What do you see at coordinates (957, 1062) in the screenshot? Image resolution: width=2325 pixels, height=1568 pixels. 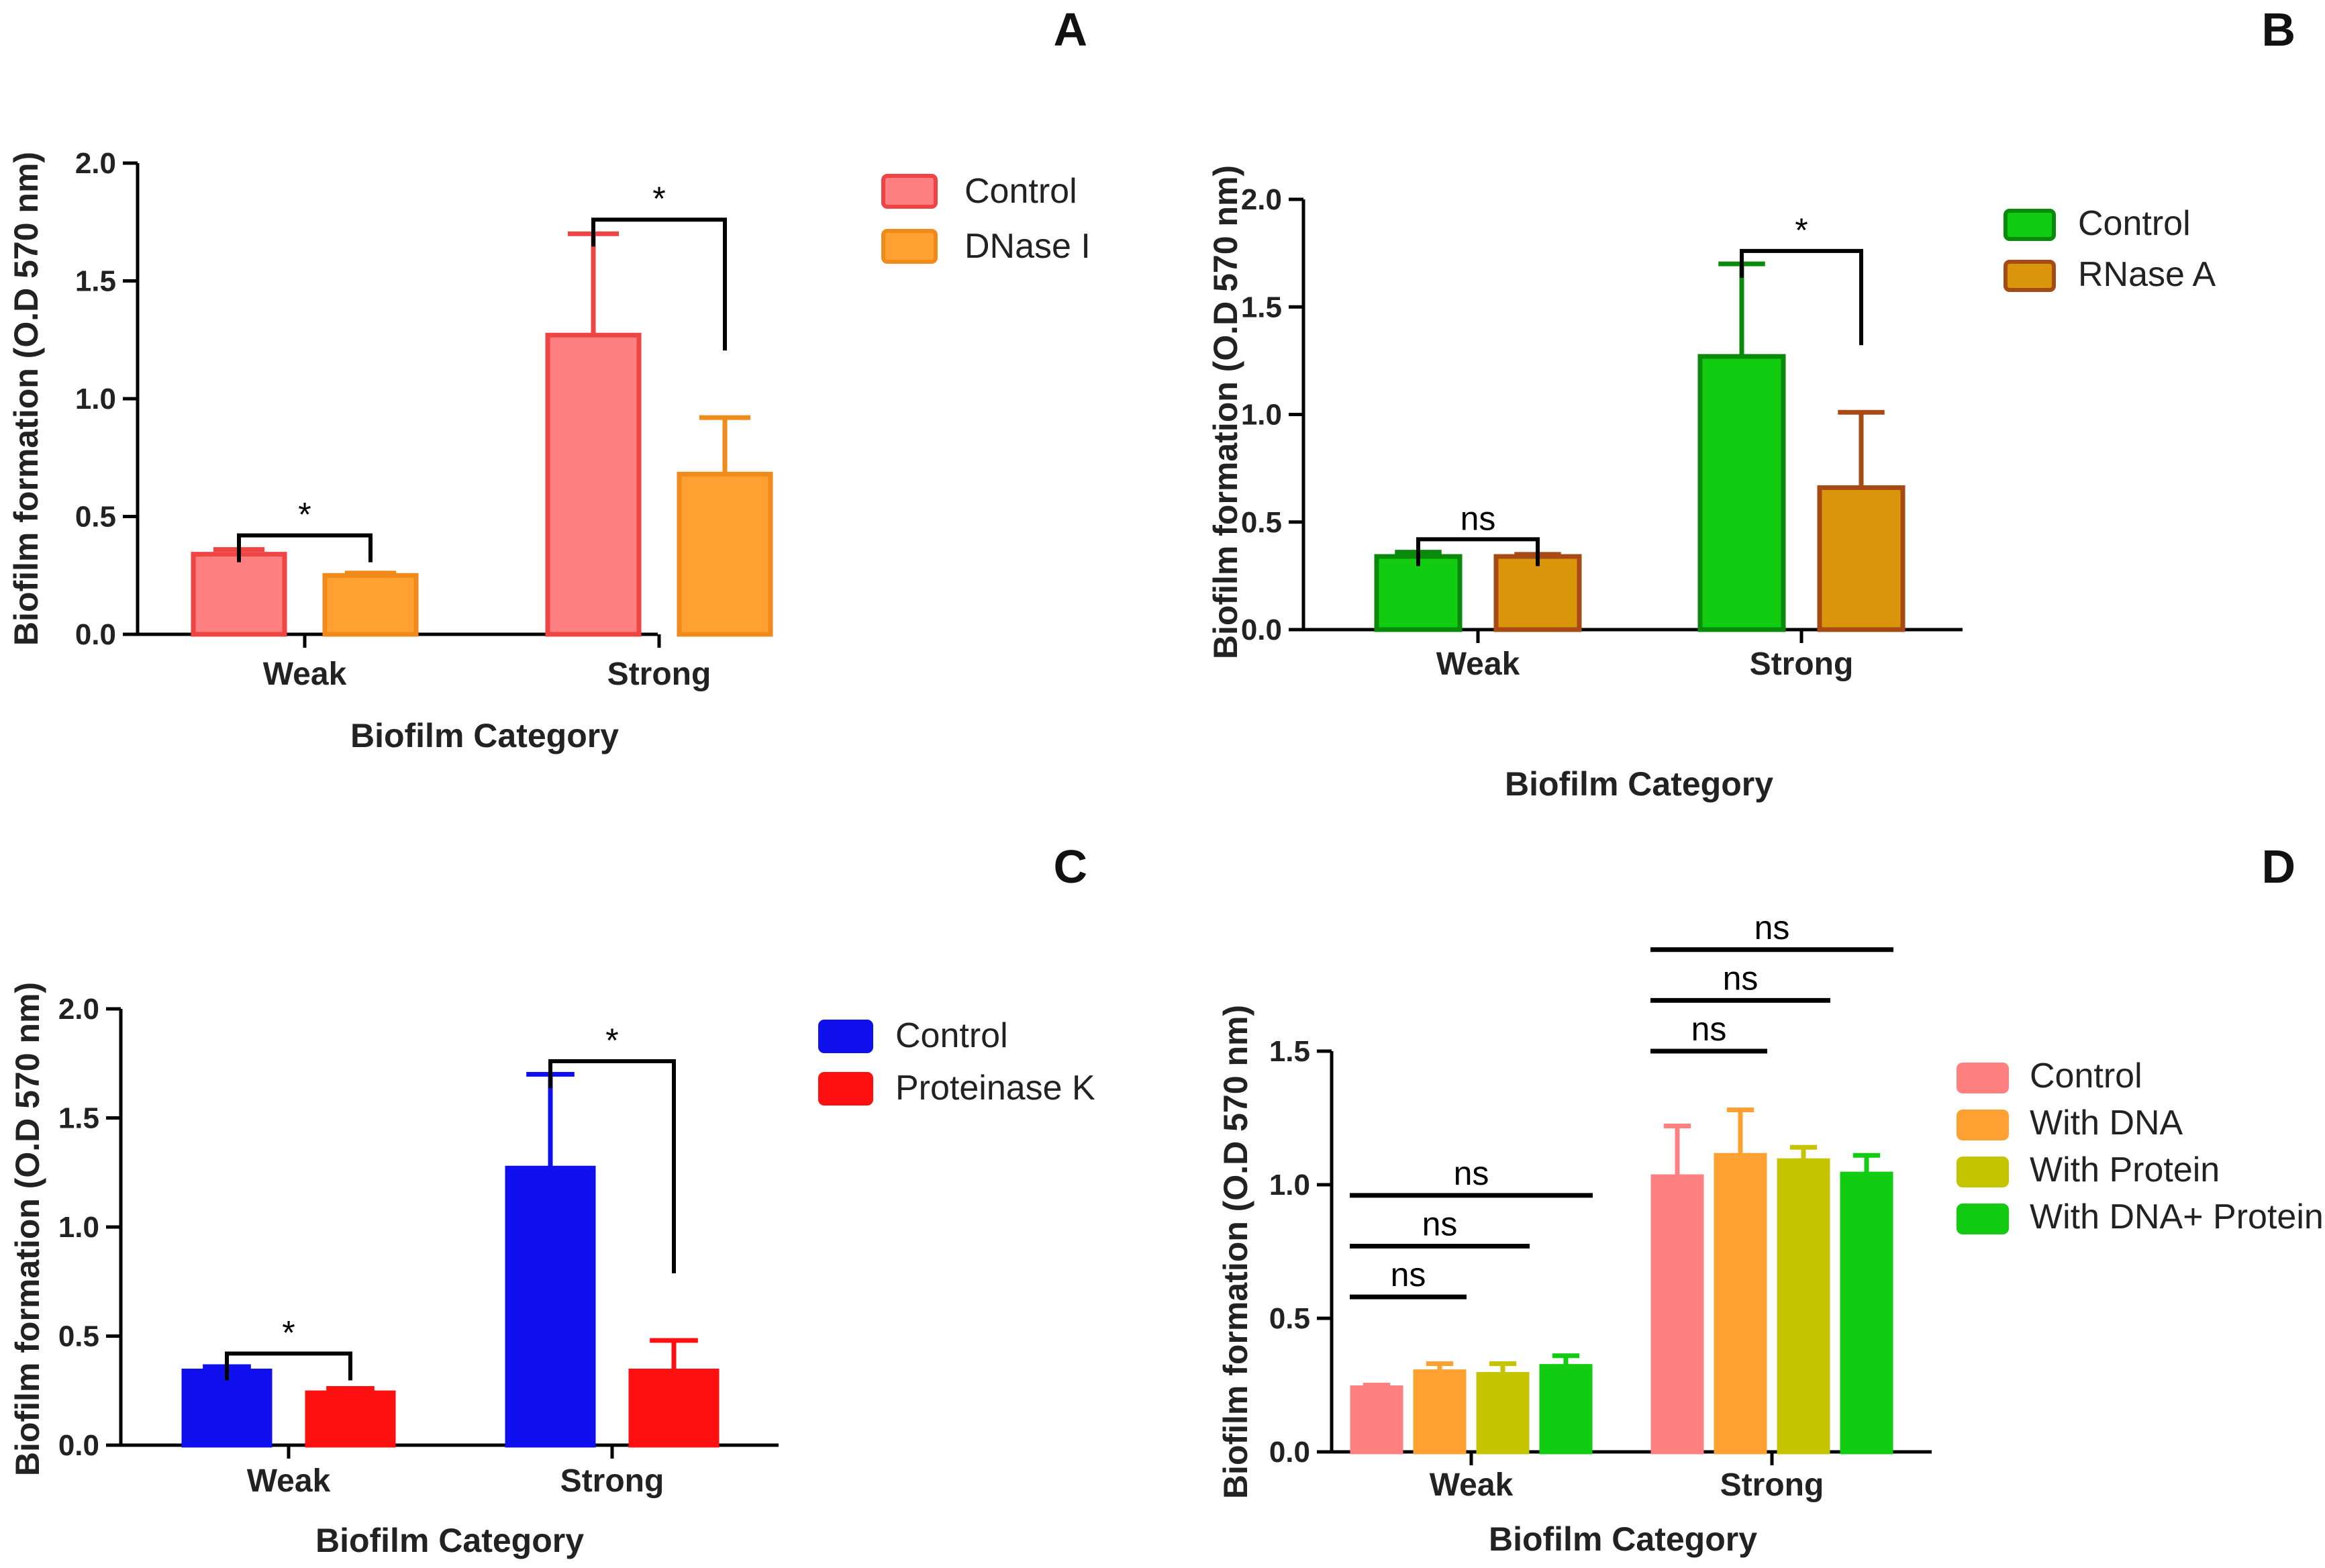 I see `legend: Control Proteinase K` at bounding box center [957, 1062].